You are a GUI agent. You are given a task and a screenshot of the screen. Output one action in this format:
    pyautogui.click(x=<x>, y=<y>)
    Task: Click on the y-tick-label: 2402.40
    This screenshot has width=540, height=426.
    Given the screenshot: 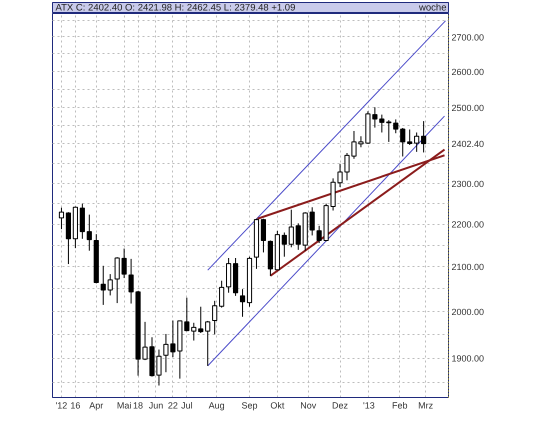 What is the action you would take?
    pyautogui.click(x=468, y=144)
    